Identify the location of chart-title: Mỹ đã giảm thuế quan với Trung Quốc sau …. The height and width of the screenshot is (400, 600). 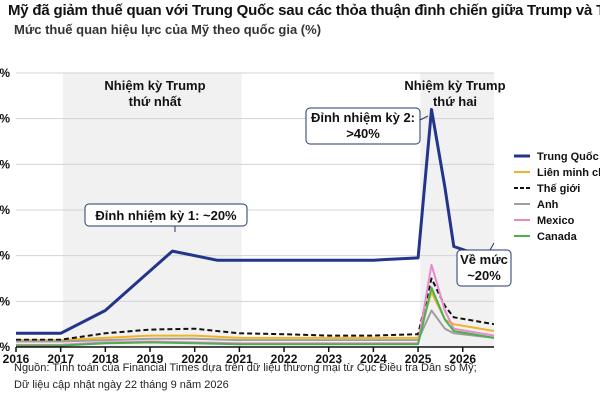
(304, 10).